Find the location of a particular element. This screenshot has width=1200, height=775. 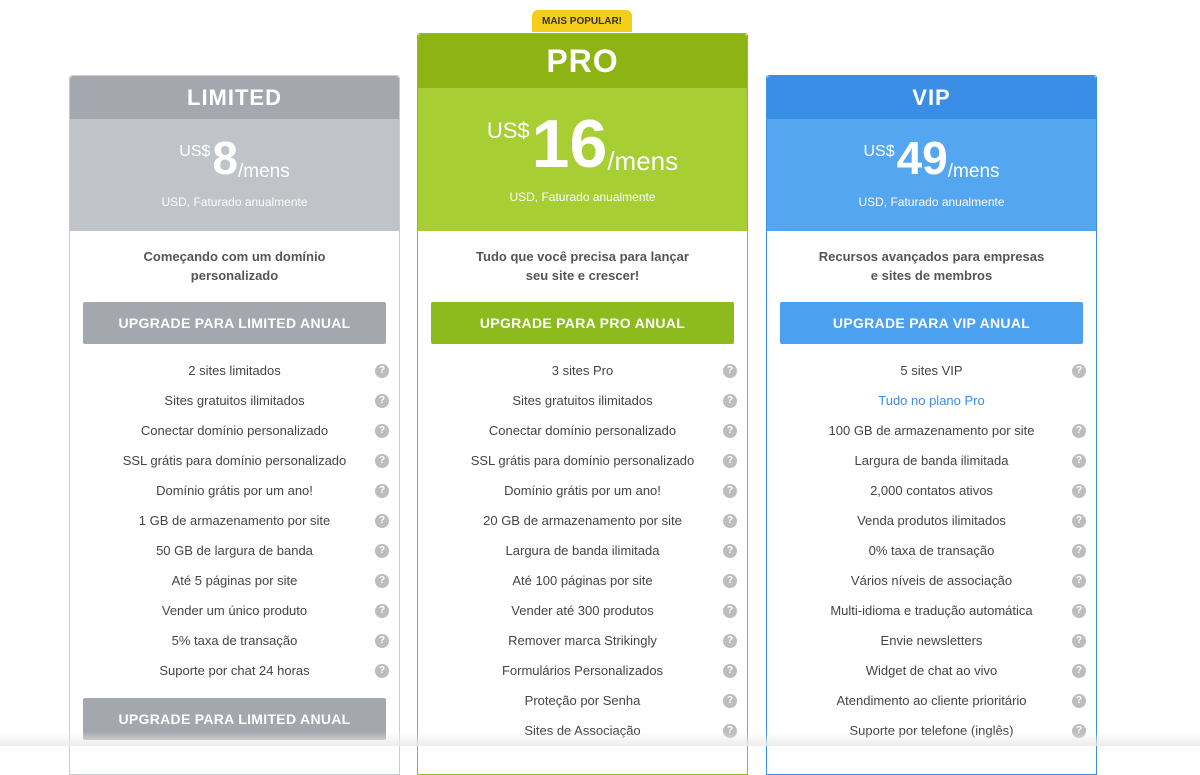

feature-item: 5 sites VIP? is located at coordinates (931, 371).